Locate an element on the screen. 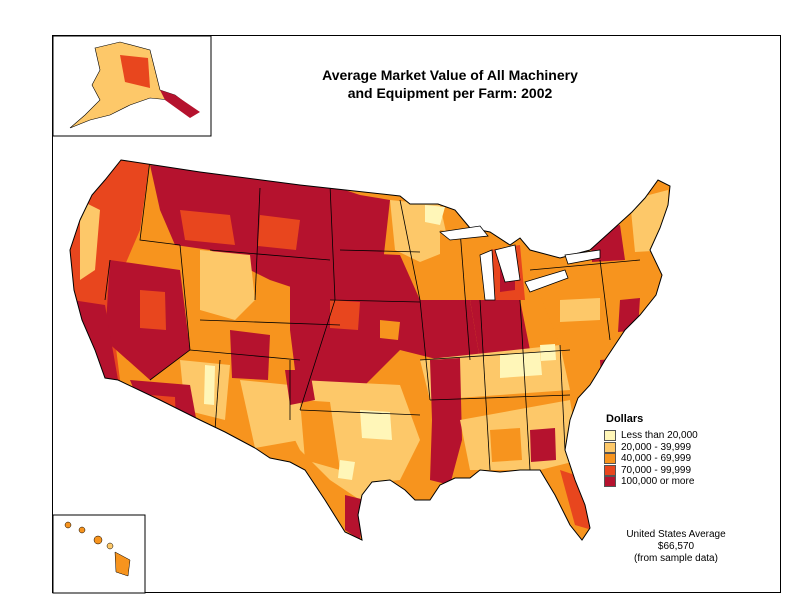 The image size is (792, 612). legend-item: Less than 20,000 is located at coordinates (679, 436).